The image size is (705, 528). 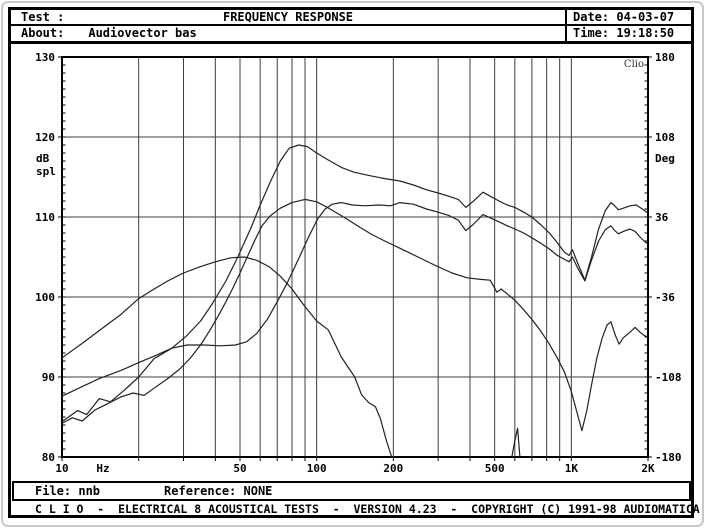 What do you see at coordinates (48, 457) in the screenshot?
I see `y-left-label-80: 80` at bounding box center [48, 457].